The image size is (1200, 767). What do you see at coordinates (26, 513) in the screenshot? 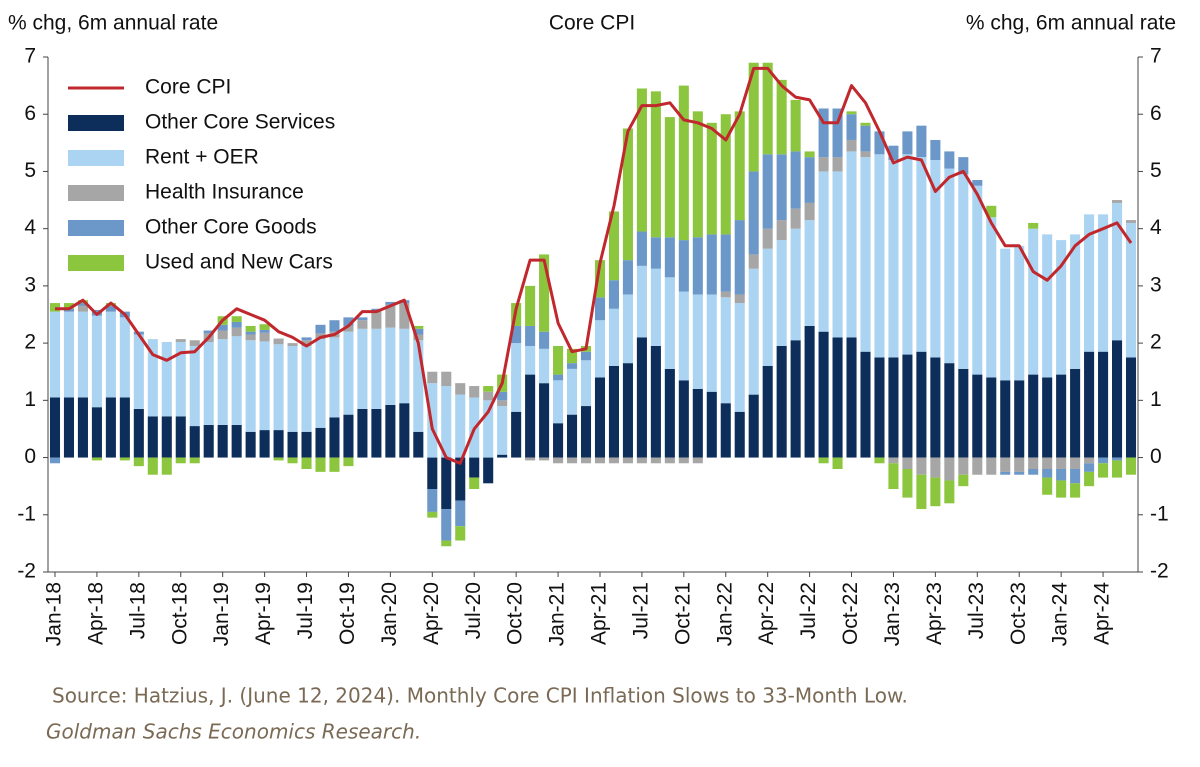
I see `y-tick-label: -1` at bounding box center [26, 513].